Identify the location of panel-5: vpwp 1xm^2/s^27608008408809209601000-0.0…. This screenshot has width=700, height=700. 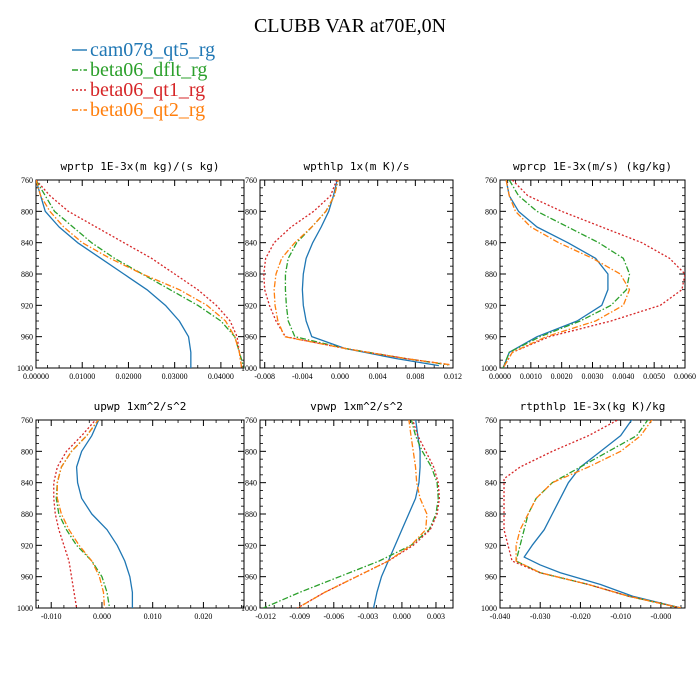
(347, 510).